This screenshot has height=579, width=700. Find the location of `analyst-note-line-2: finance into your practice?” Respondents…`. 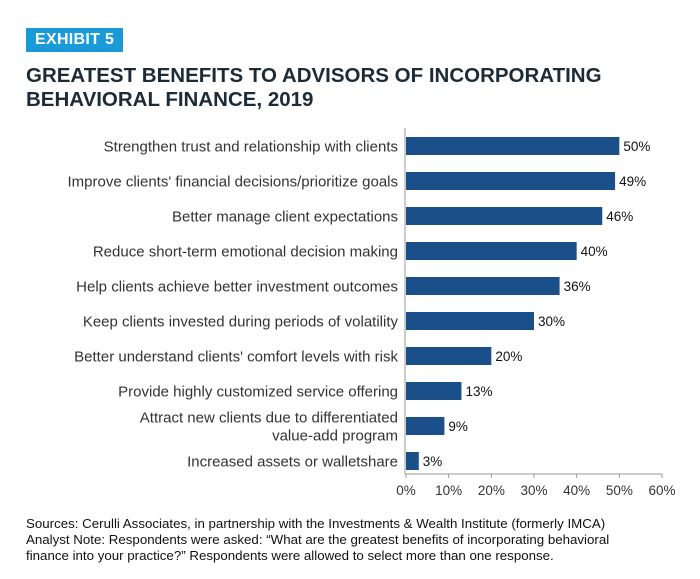

analyst-note-line-2: finance into your practice?” Respondents… is located at coordinates (290, 555).